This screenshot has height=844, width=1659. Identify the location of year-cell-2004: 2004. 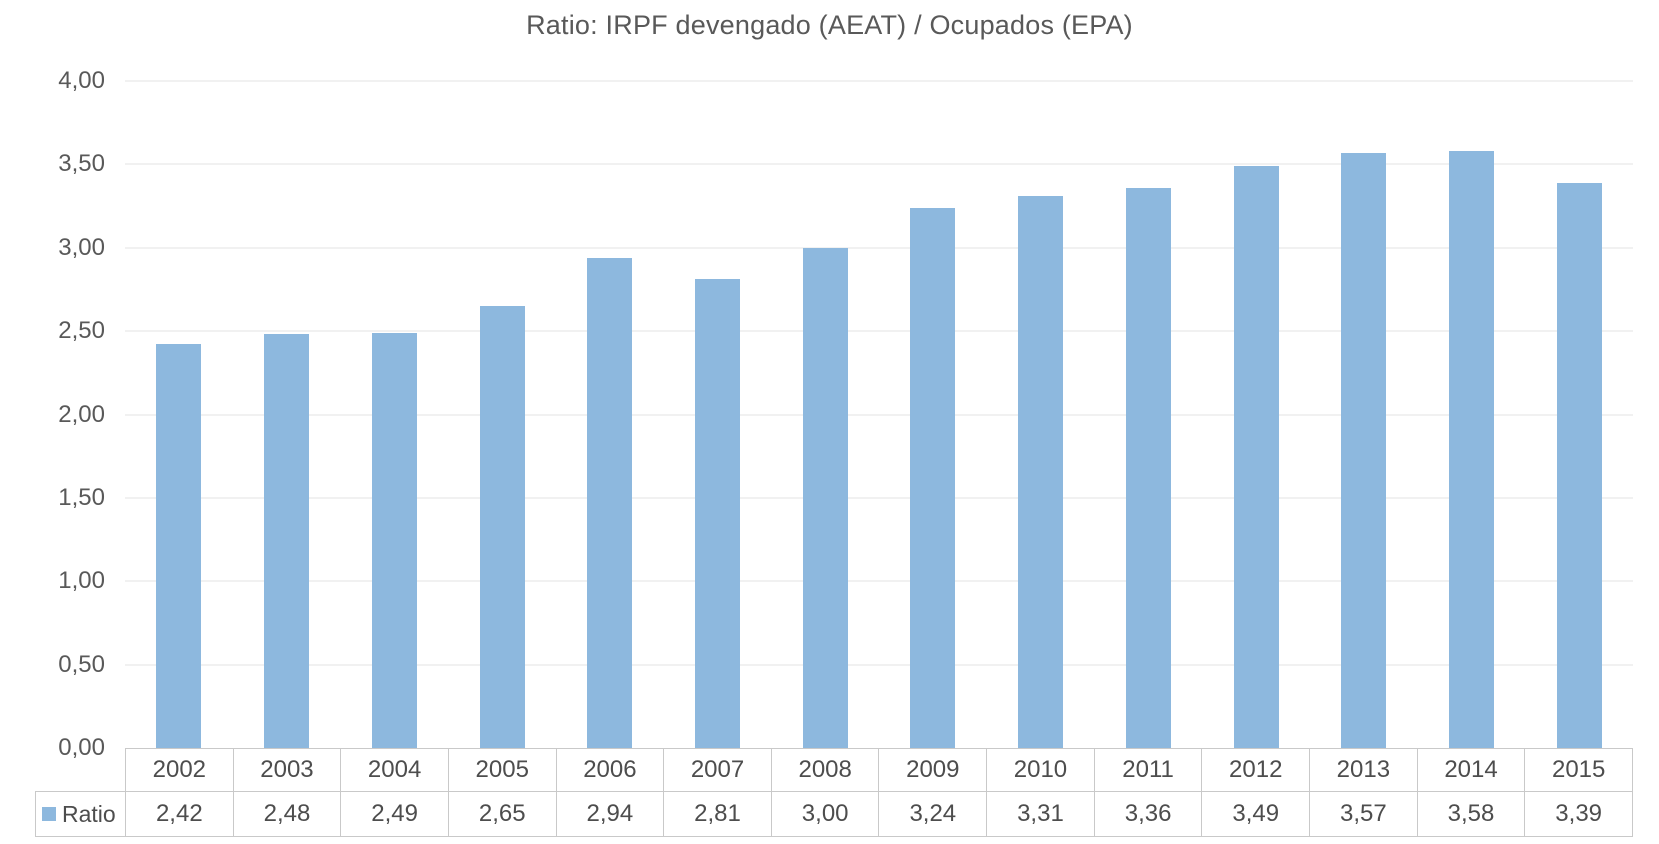
(394, 770).